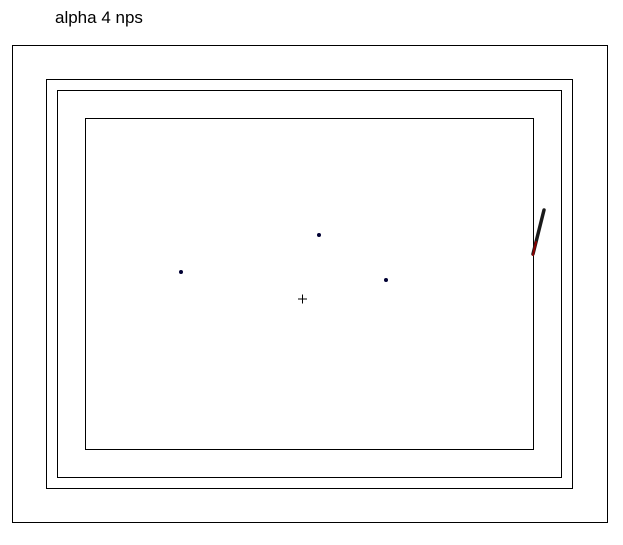 The height and width of the screenshot is (545, 623). Describe the element at coordinates (99, 17) in the screenshot. I see `plot-title: alpha 4 nps` at that location.